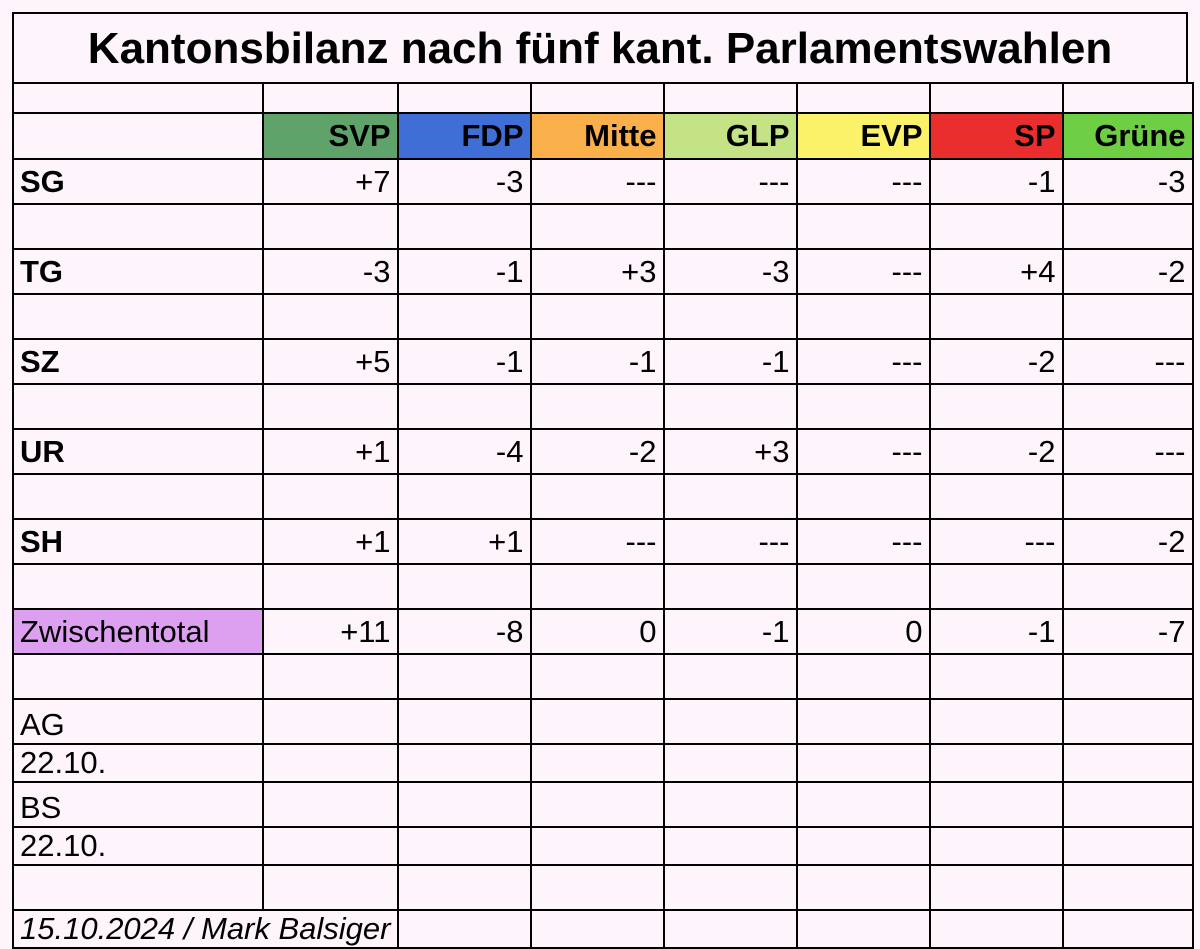 The height and width of the screenshot is (949, 1200). Describe the element at coordinates (138, 136) in the screenshot. I see `header-corner-cell` at that location.